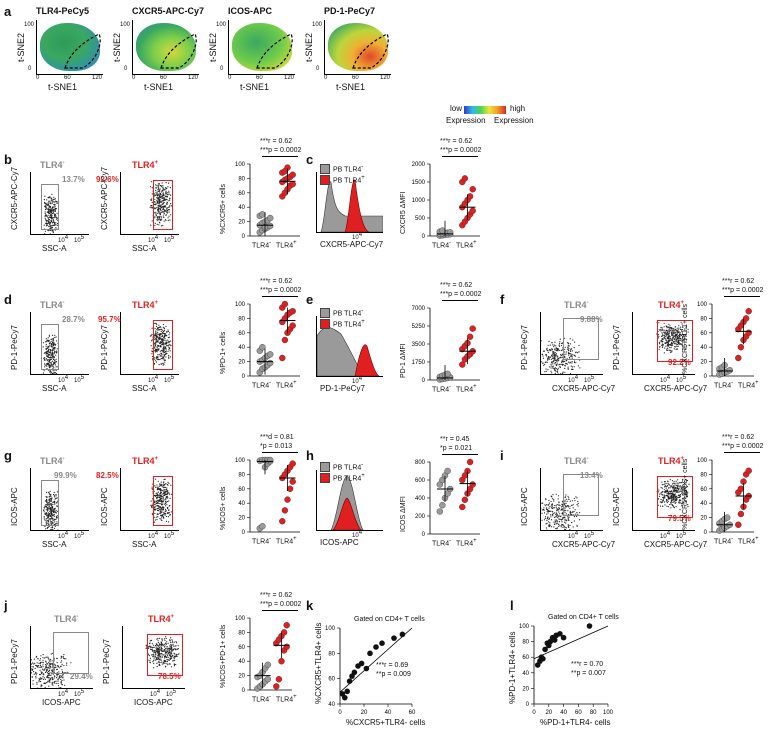 This screenshot has height=748, width=780. What do you see at coordinates (8, 11) in the screenshot?
I see `panel-label-a: a` at bounding box center [8, 11].